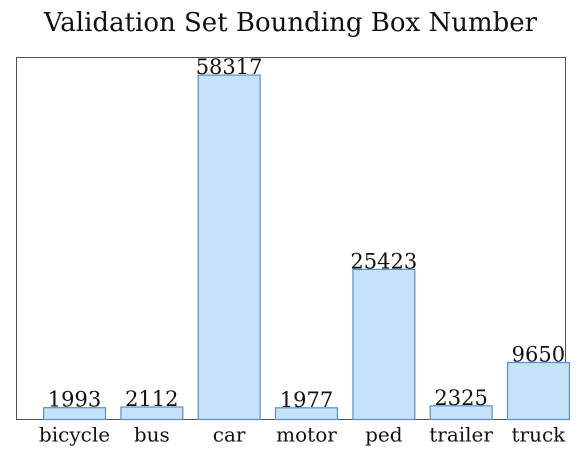 The image size is (581, 457). What do you see at coordinates (290, 23) in the screenshot?
I see `chart-title: Validation Set Bounding Box Number` at bounding box center [290, 23].